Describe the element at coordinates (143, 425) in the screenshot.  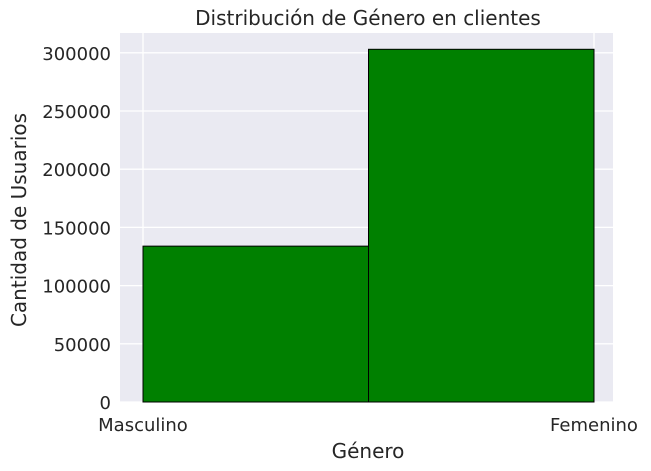
I see `x-tick-label: Masculino` at that location.